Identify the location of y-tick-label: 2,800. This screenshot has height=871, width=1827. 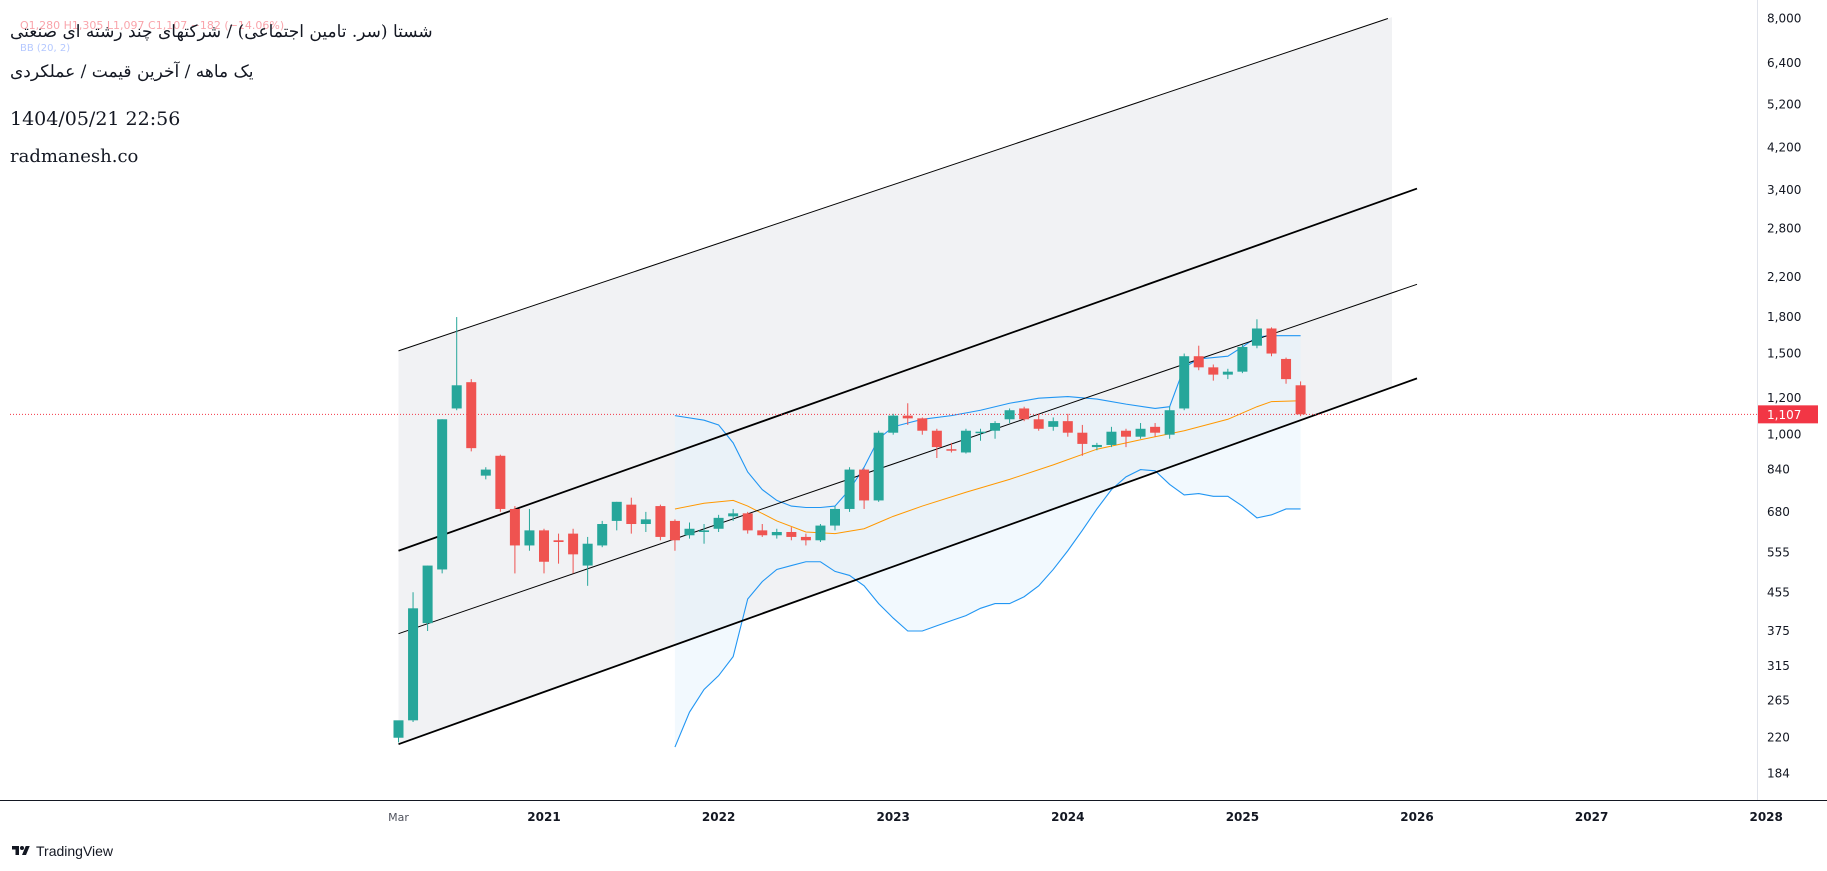
(1784, 229).